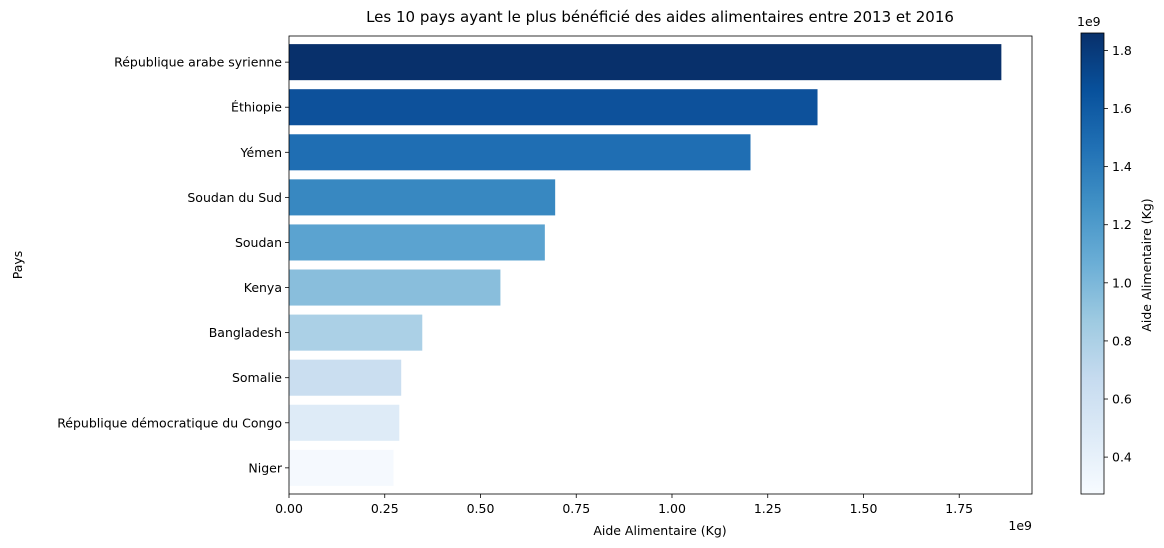 This screenshot has width=1164, height=548. What do you see at coordinates (1122, 108) in the screenshot?
I see `colorbar-tick-label: 1.6` at bounding box center [1122, 108].